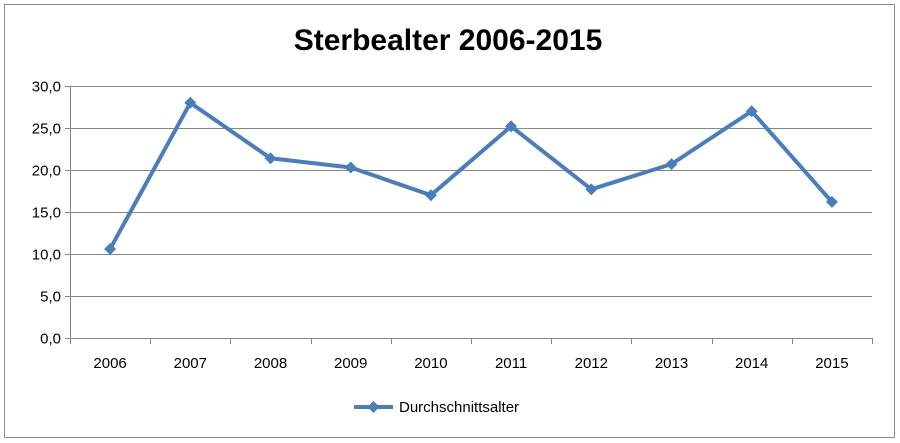 Image resolution: width=900 pixels, height=443 pixels. What do you see at coordinates (46, 171) in the screenshot?
I see `y-tick-label: 20,0` at bounding box center [46, 171].